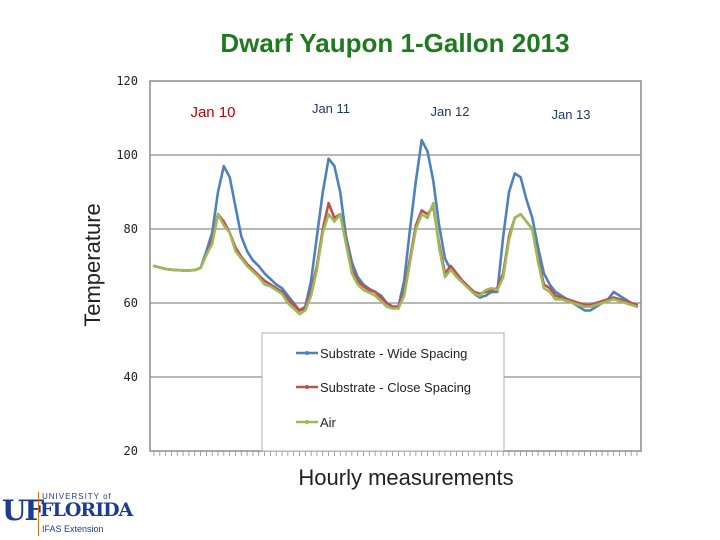 The image size is (720, 540). Describe the element at coordinates (127, 155) in the screenshot. I see `y-tick-label: 100` at that location.